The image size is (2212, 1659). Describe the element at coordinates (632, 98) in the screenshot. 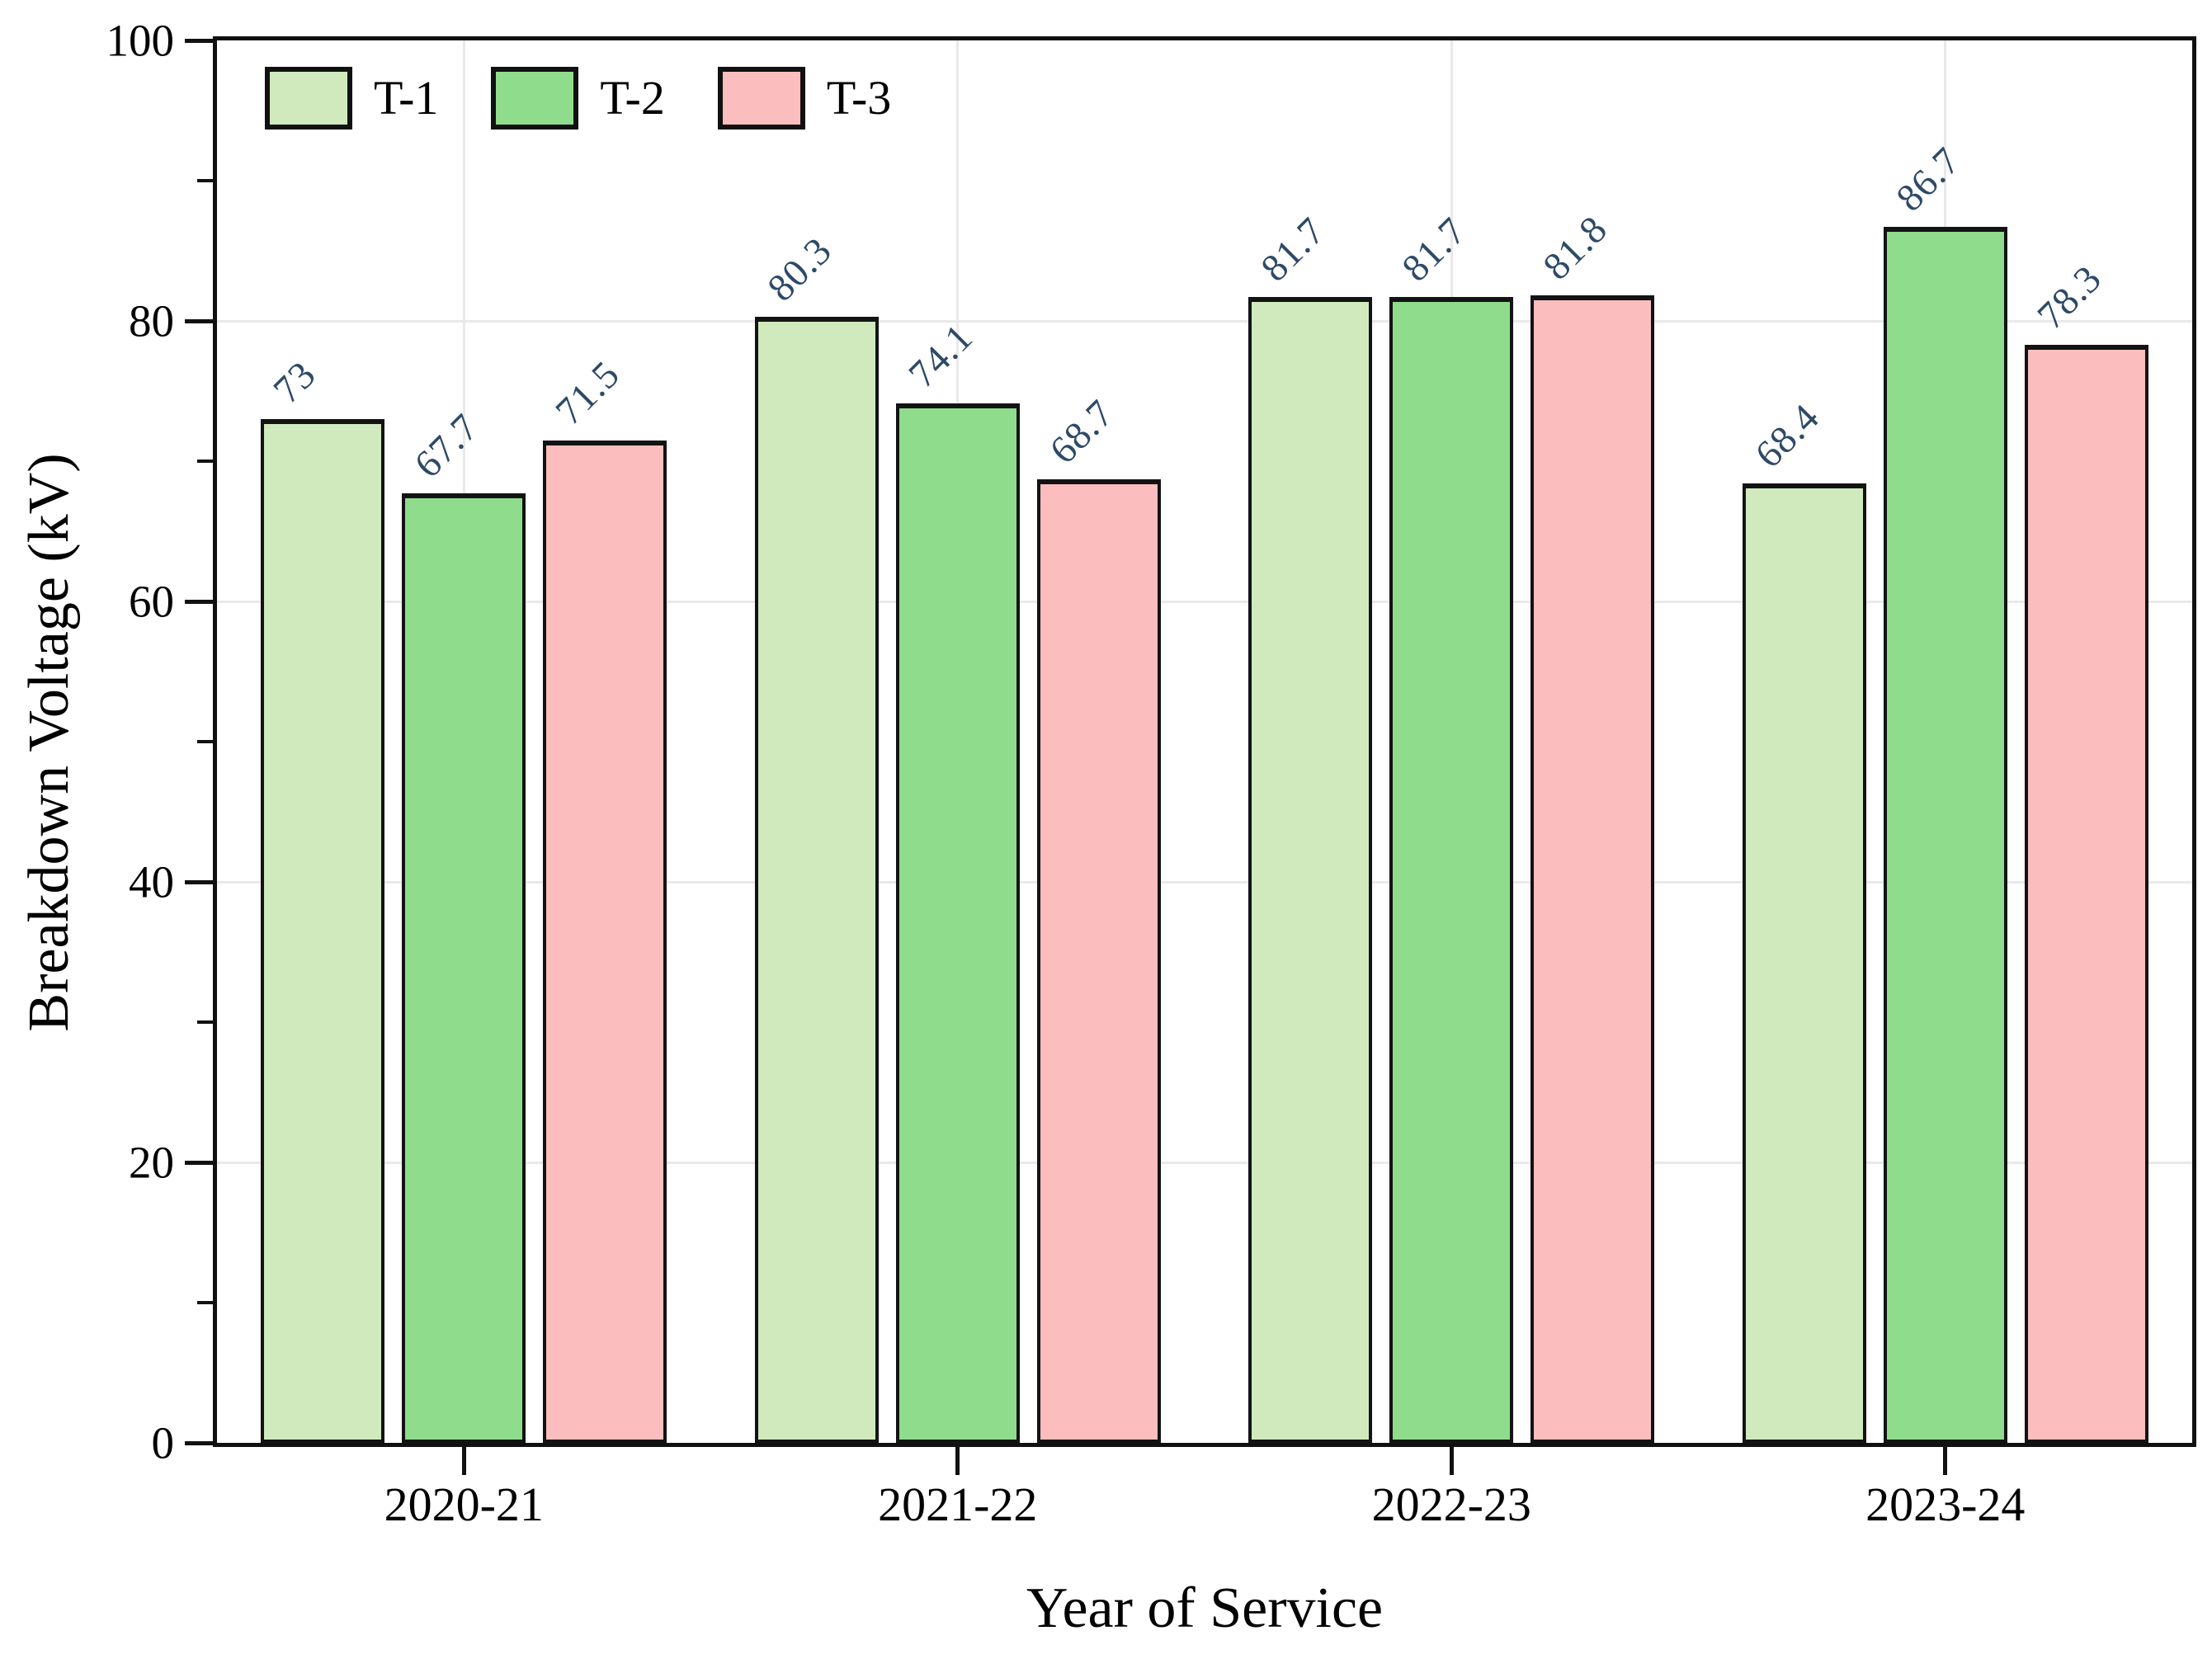

I see `legend-label-T-2: T-2` at that location.